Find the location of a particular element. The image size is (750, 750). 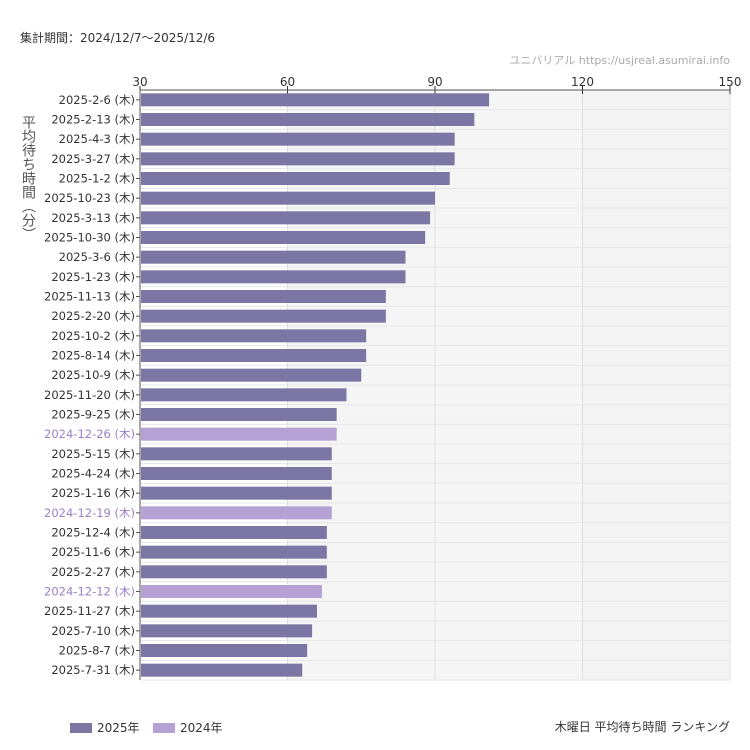

y-tick-label: 2025-10-2 (木) is located at coordinates (93, 336).